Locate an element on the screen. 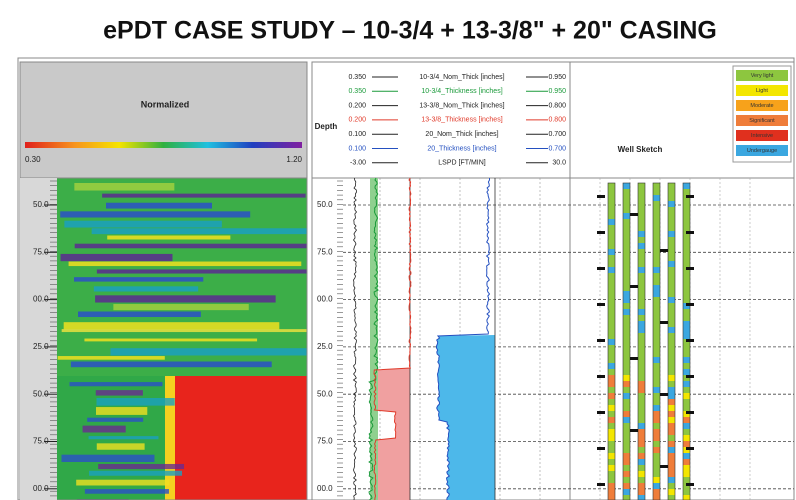  sketch-column is located at coordinates (641, 341).